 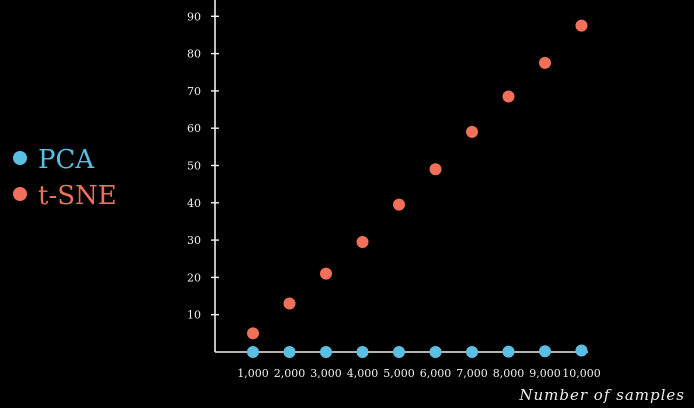 What do you see at coordinates (194, 54) in the screenshot?
I see `y-tick-label: 80` at bounding box center [194, 54].